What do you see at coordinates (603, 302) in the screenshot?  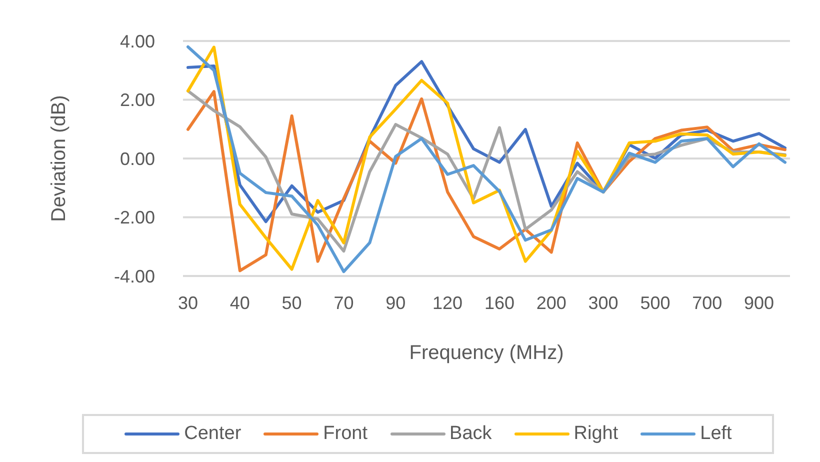 I see `x-tick-label: 300` at bounding box center [603, 302].